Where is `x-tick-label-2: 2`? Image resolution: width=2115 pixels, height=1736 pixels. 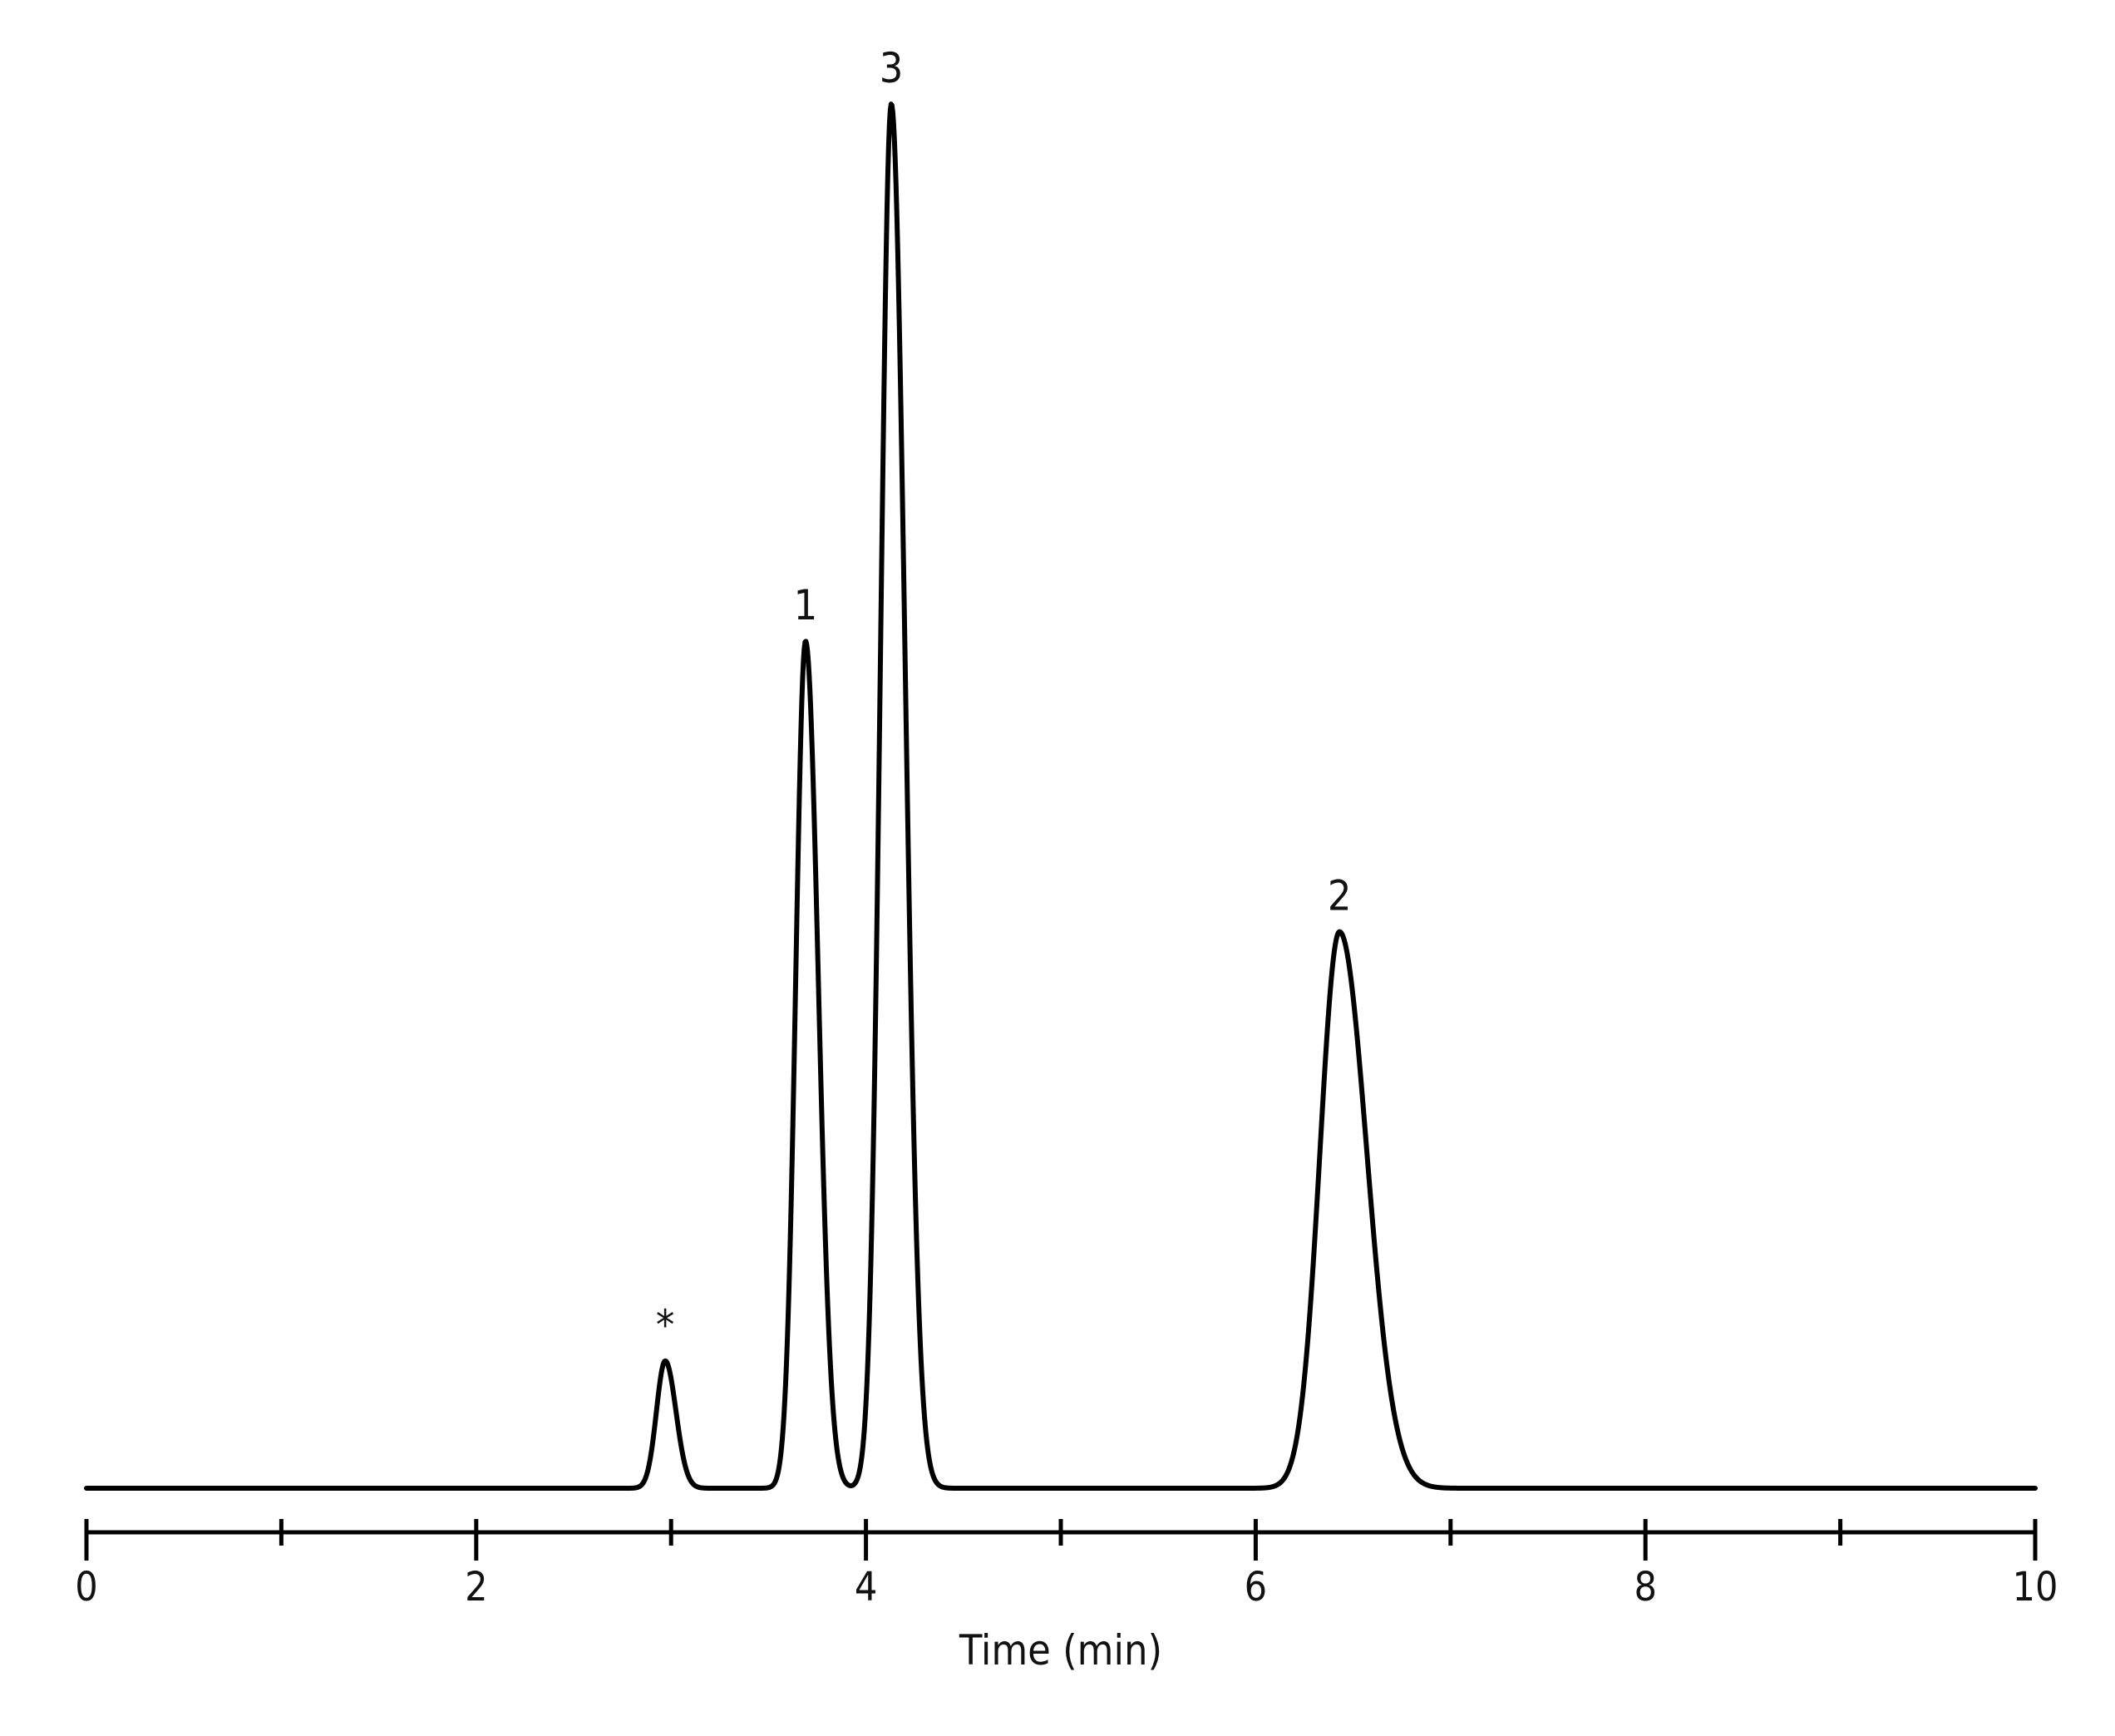
x-tick-label-2: 2 is located at coordinates (476, 1587).